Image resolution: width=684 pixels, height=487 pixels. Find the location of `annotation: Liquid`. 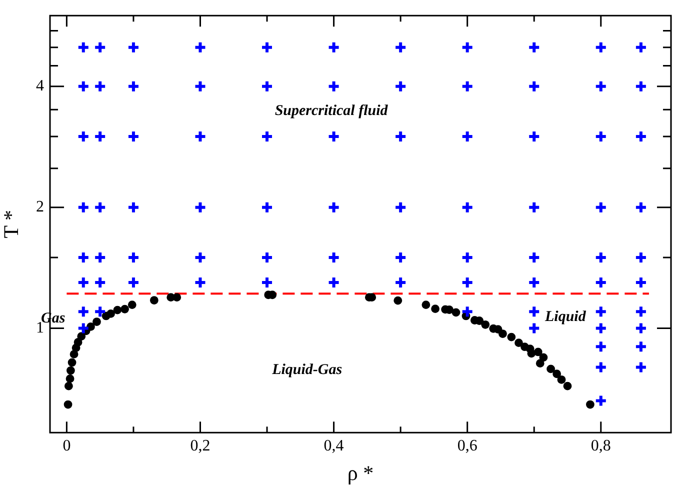

annotation: Liquid is located at coordinates (565, 316).